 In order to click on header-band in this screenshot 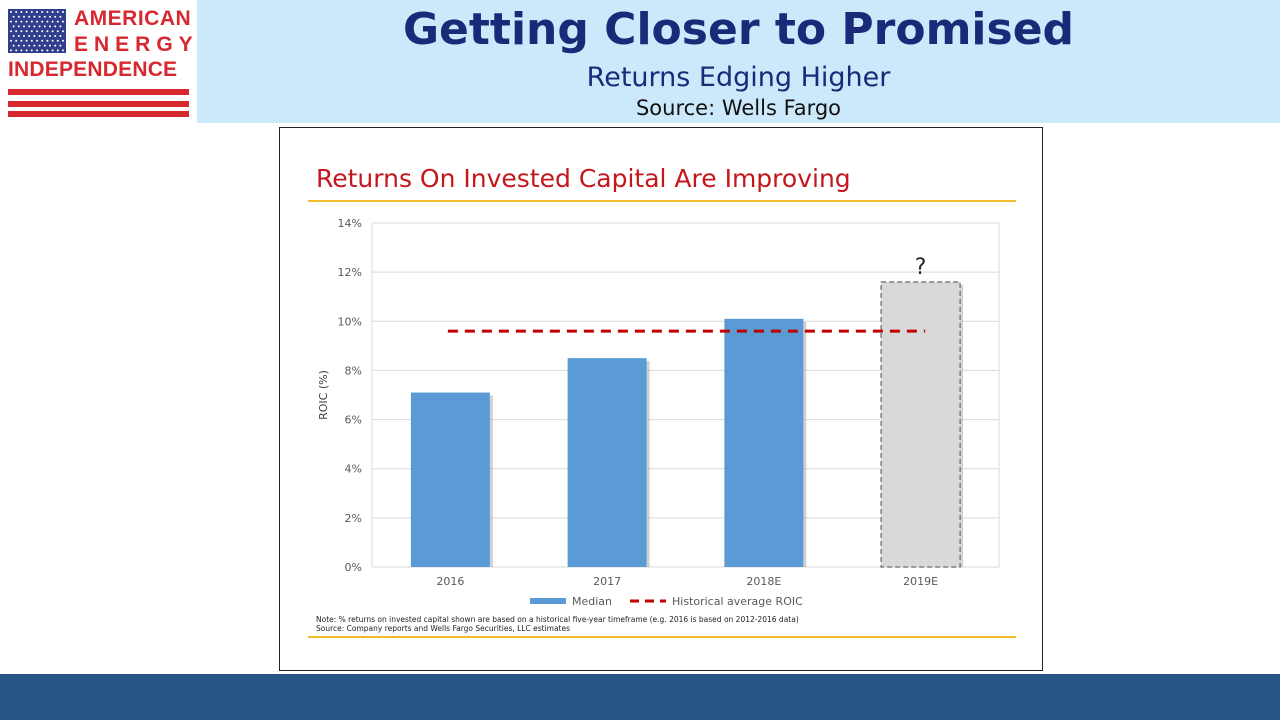, I will do `click(738, 61)`.